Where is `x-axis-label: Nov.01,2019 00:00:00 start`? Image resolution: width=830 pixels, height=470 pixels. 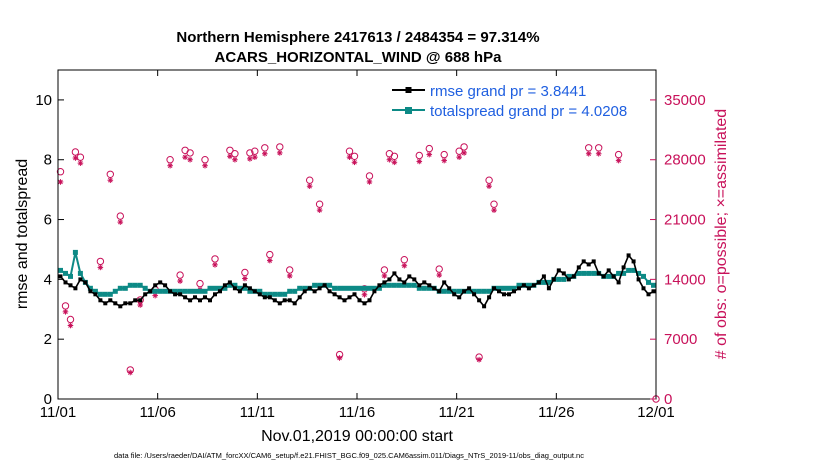 x-axis-label: Nov.01,2019 00:00:00 start is located at coordinates (357, 436).